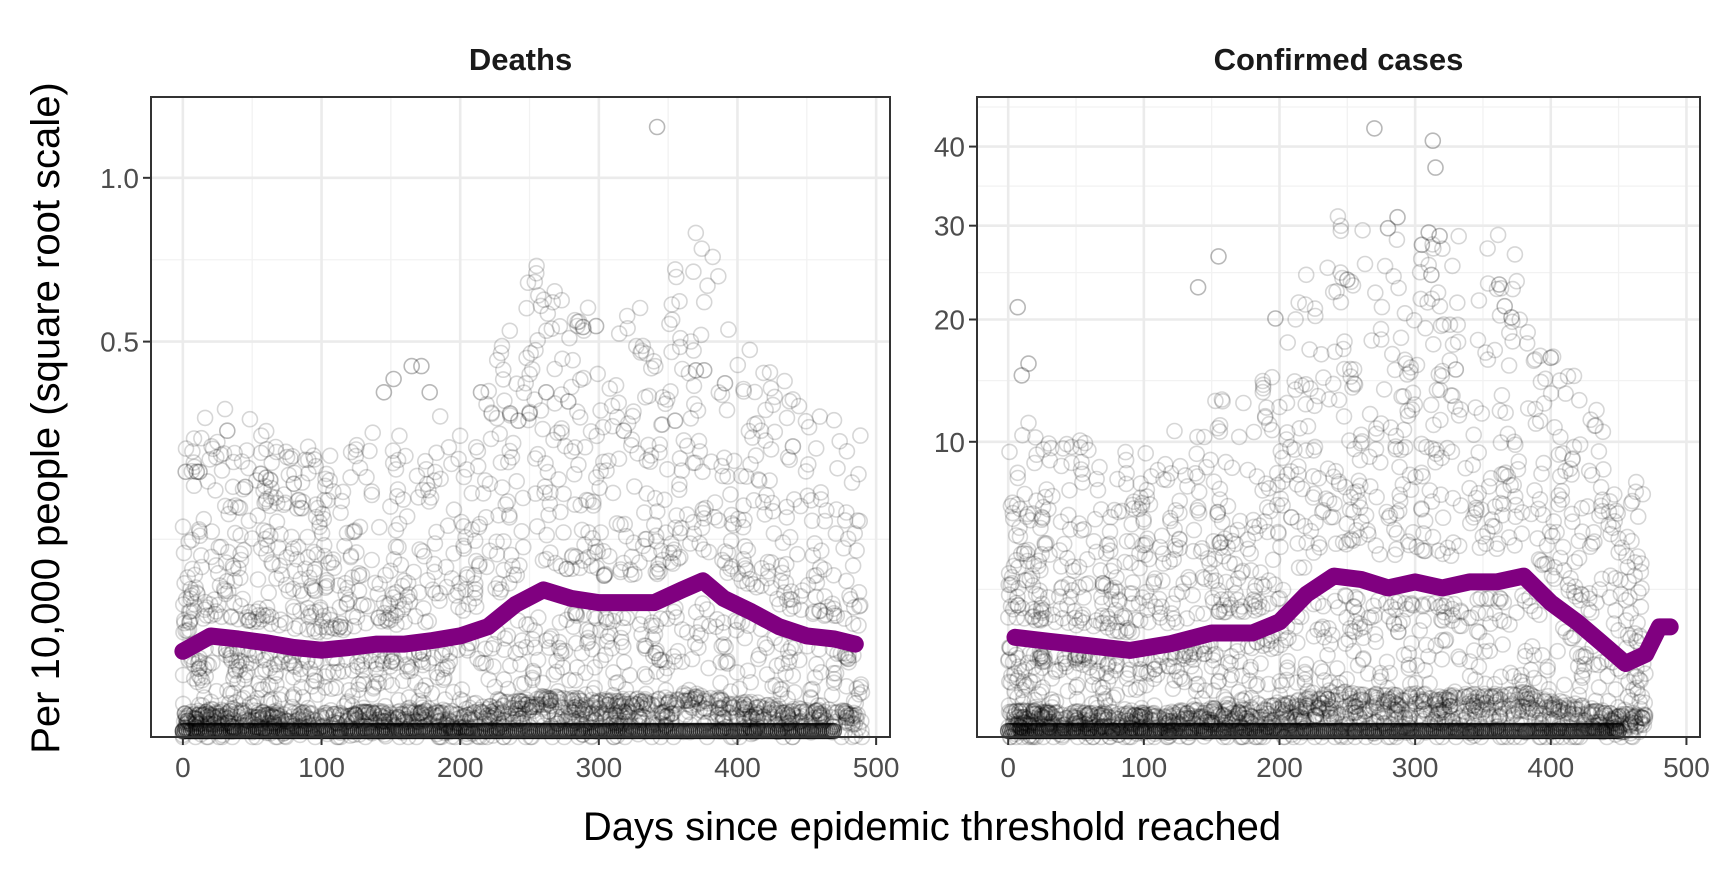 Image resolution: width=1736 pixels, height=874 pixels. What do you see at coordinates (876, 767) in the screenshot?
I see `x-tick-label: 500` at bounding box center [876, 767].